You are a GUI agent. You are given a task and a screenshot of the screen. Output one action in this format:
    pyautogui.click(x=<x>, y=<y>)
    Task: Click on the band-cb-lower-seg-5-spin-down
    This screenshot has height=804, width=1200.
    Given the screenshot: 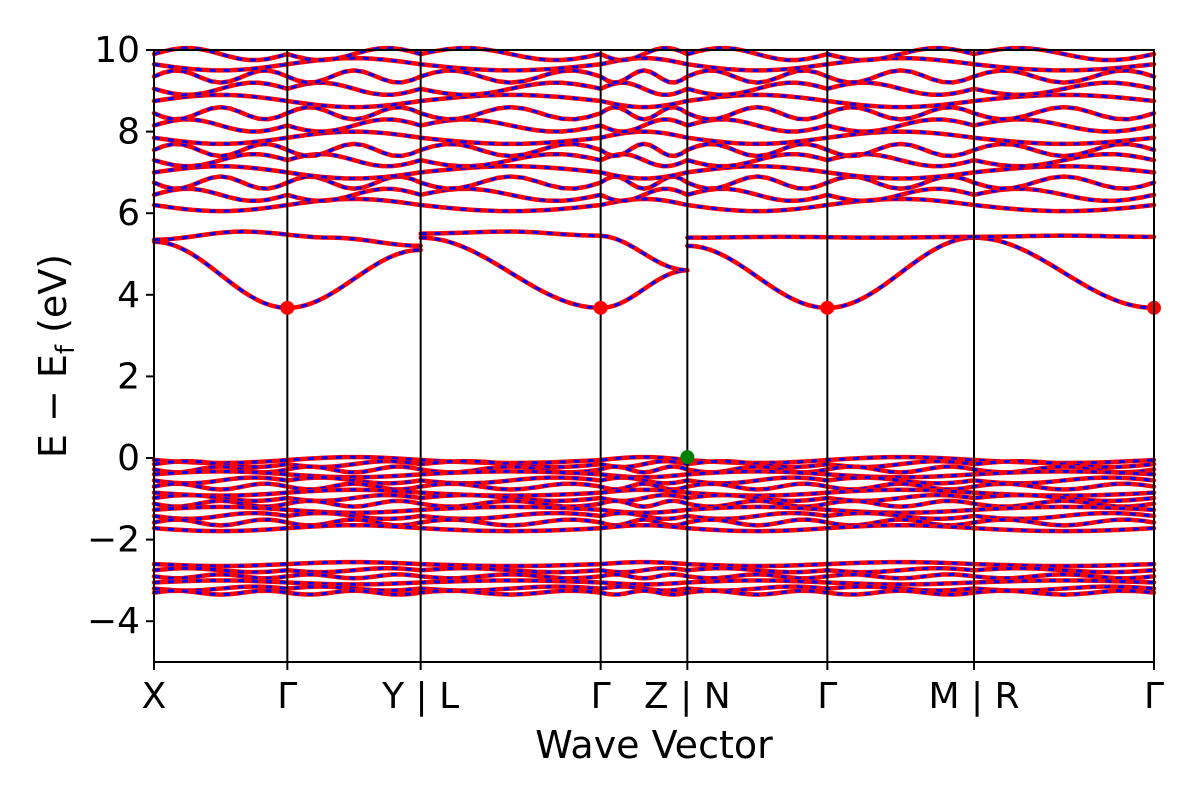 What is the action you would take?
    pyautogui.click(x=901, y=273)
    